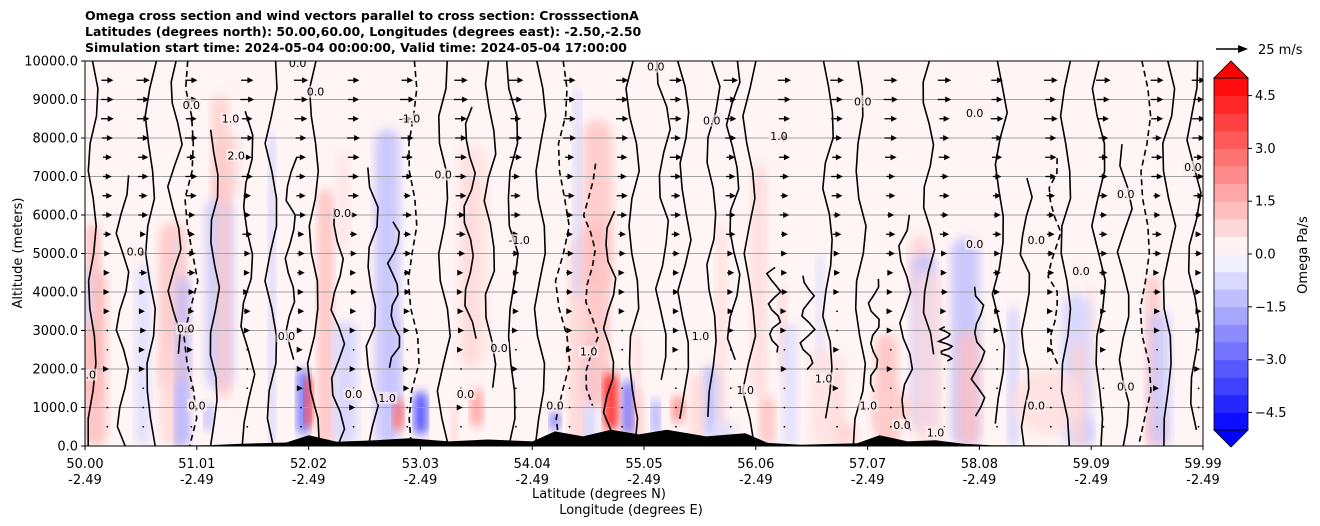  What do you see at coordinates (67, 447) in the screenshot?
I see `y-tick-label: 0.0` at bounding box center [67, 447].